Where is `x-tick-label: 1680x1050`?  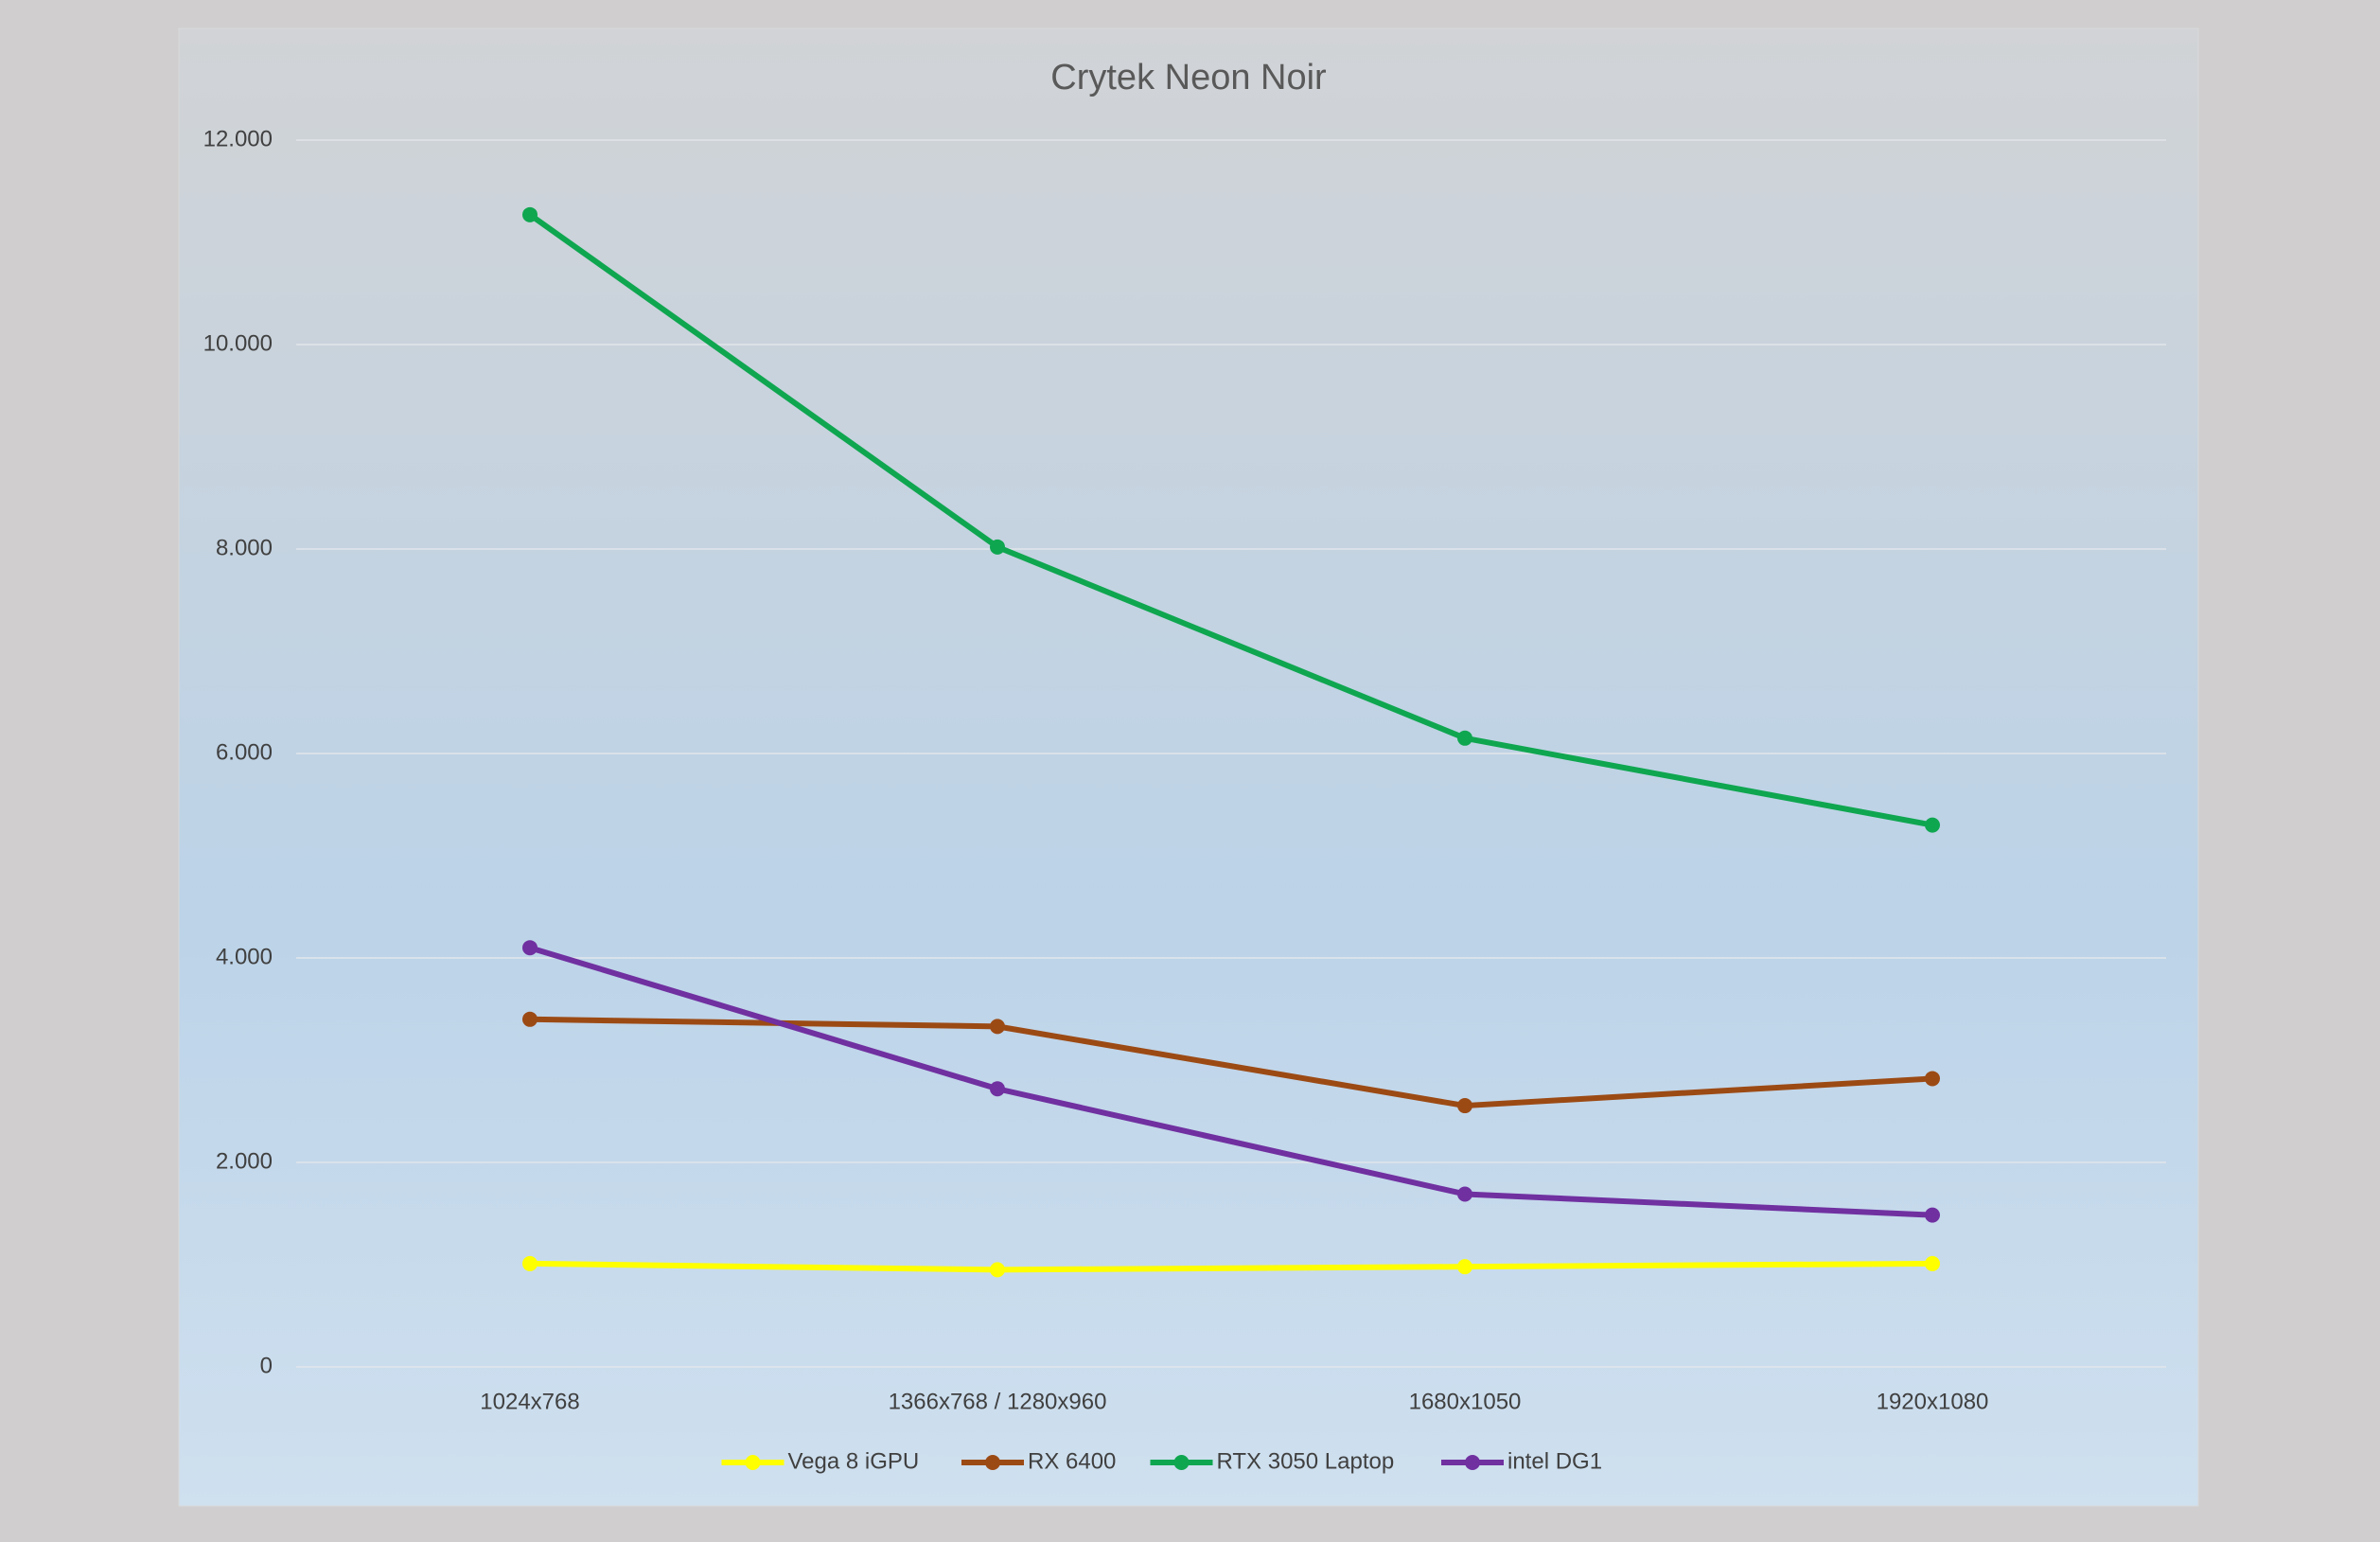 x-tick-label: 1680x1050 is located at coordinates (1465, 1401).